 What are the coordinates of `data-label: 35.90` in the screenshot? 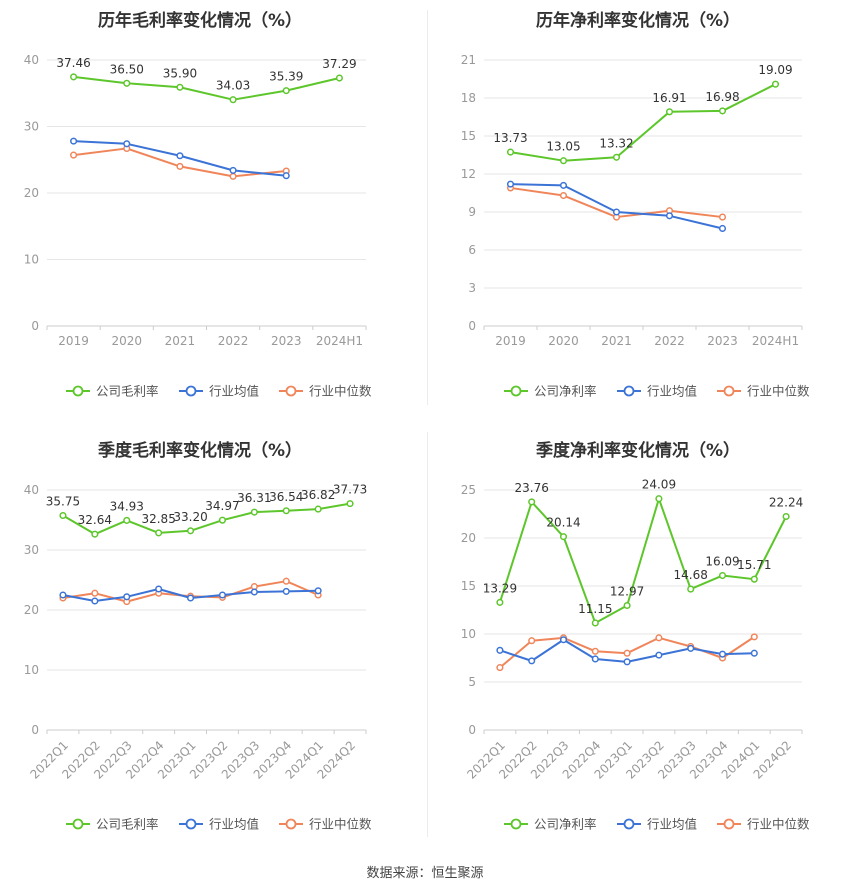 It's located at (180, 73).